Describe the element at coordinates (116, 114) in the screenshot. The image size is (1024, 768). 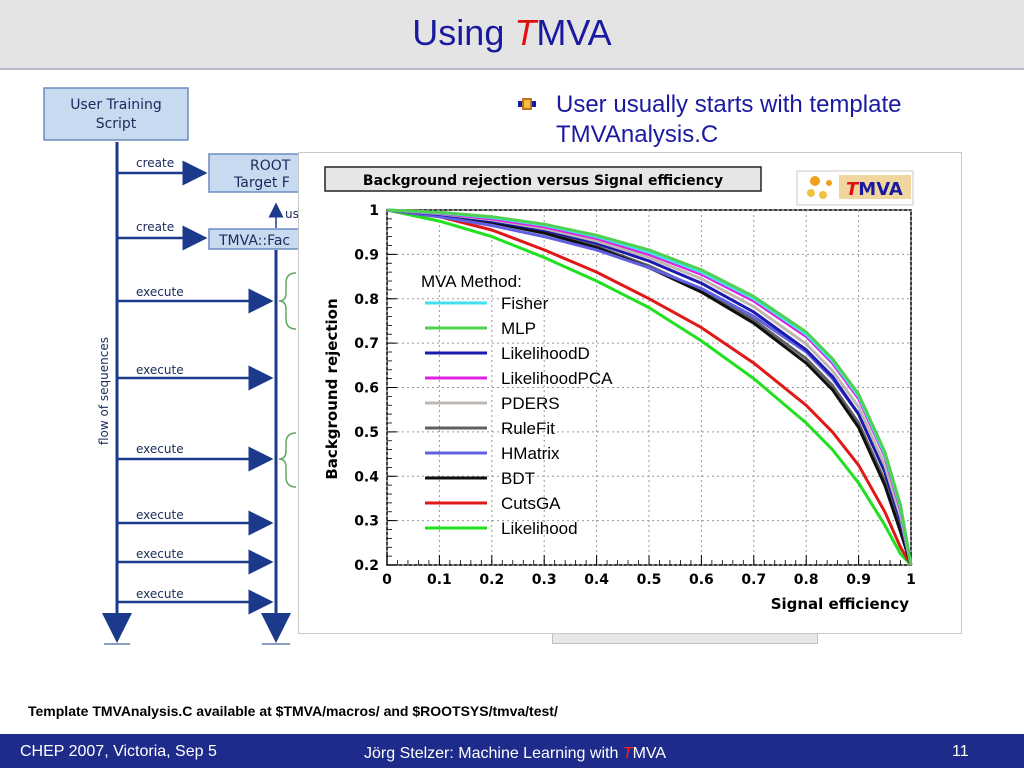
I see `user-script-box` at that location.